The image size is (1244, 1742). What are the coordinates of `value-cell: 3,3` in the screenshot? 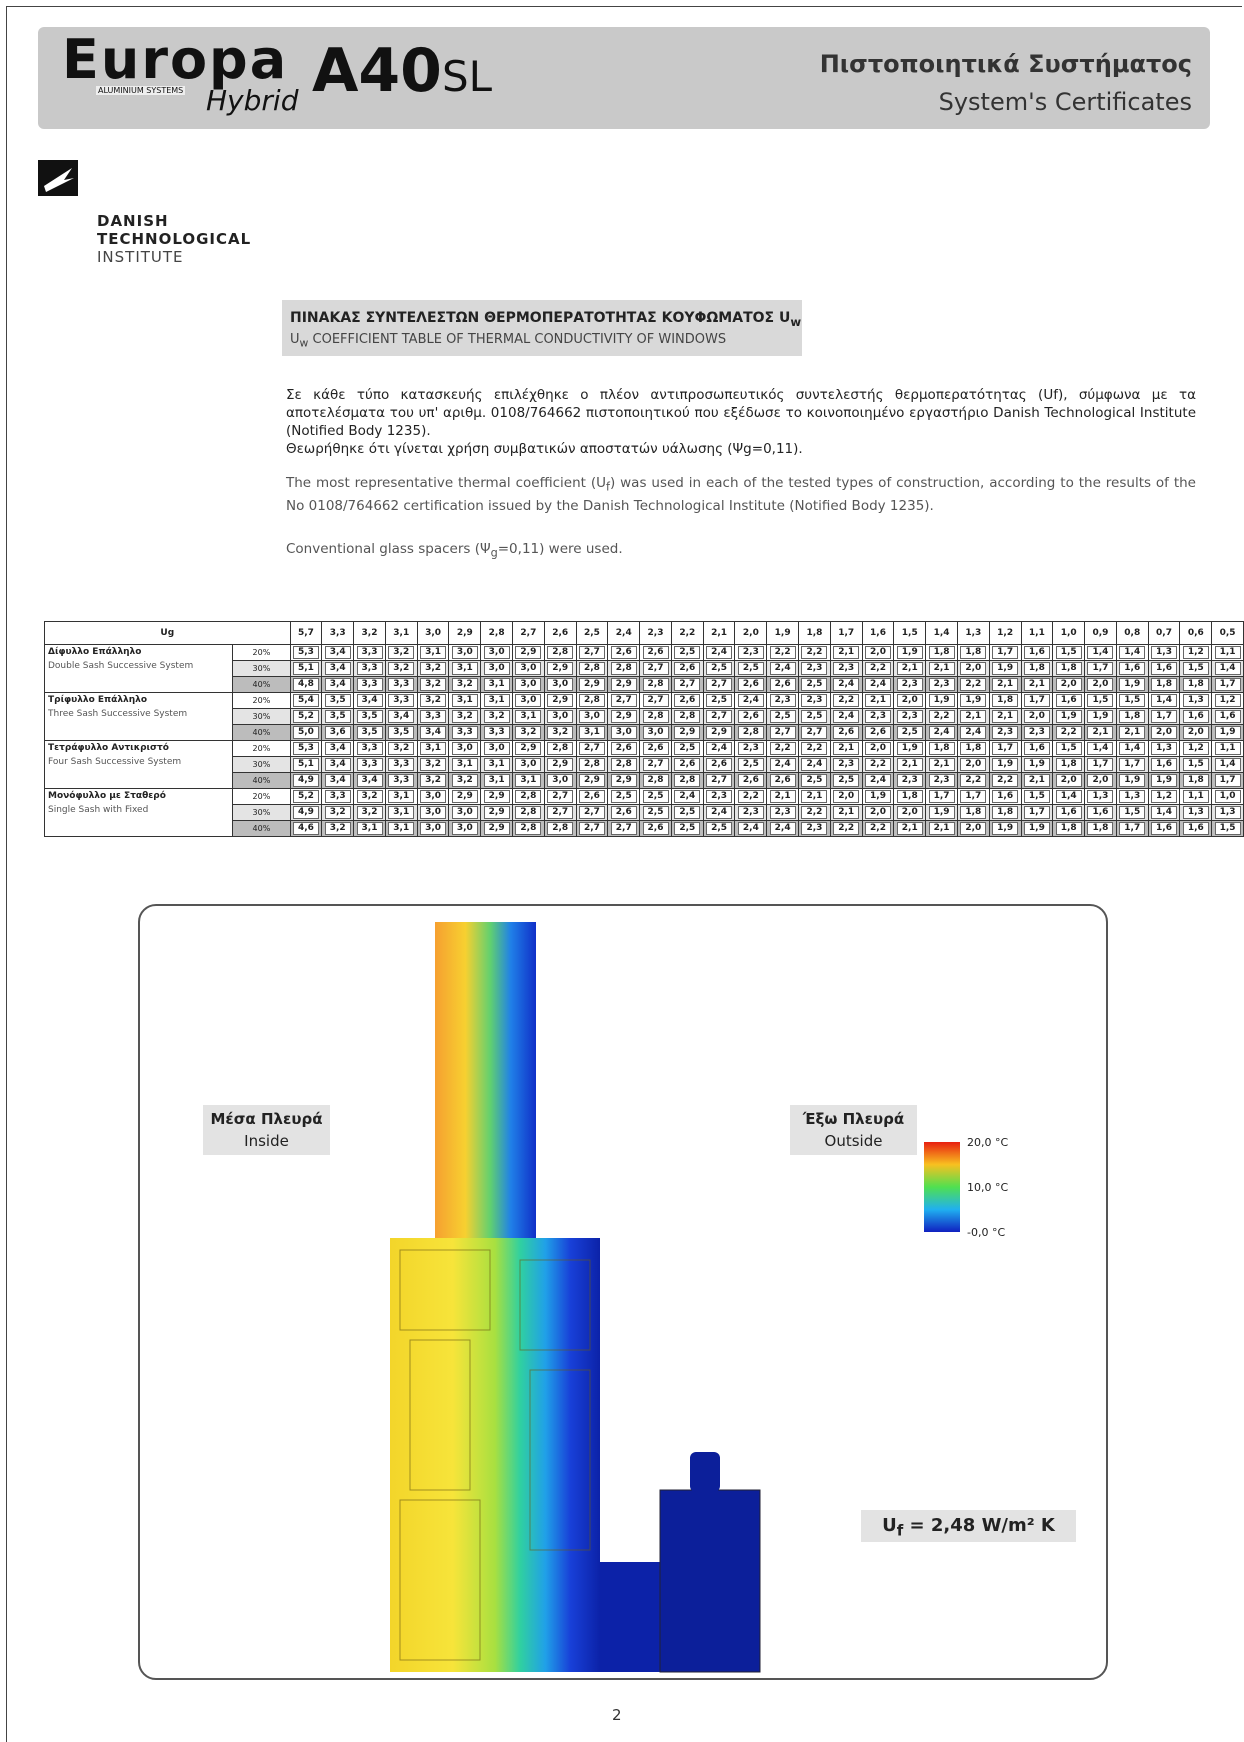 It's located at (369, 764).